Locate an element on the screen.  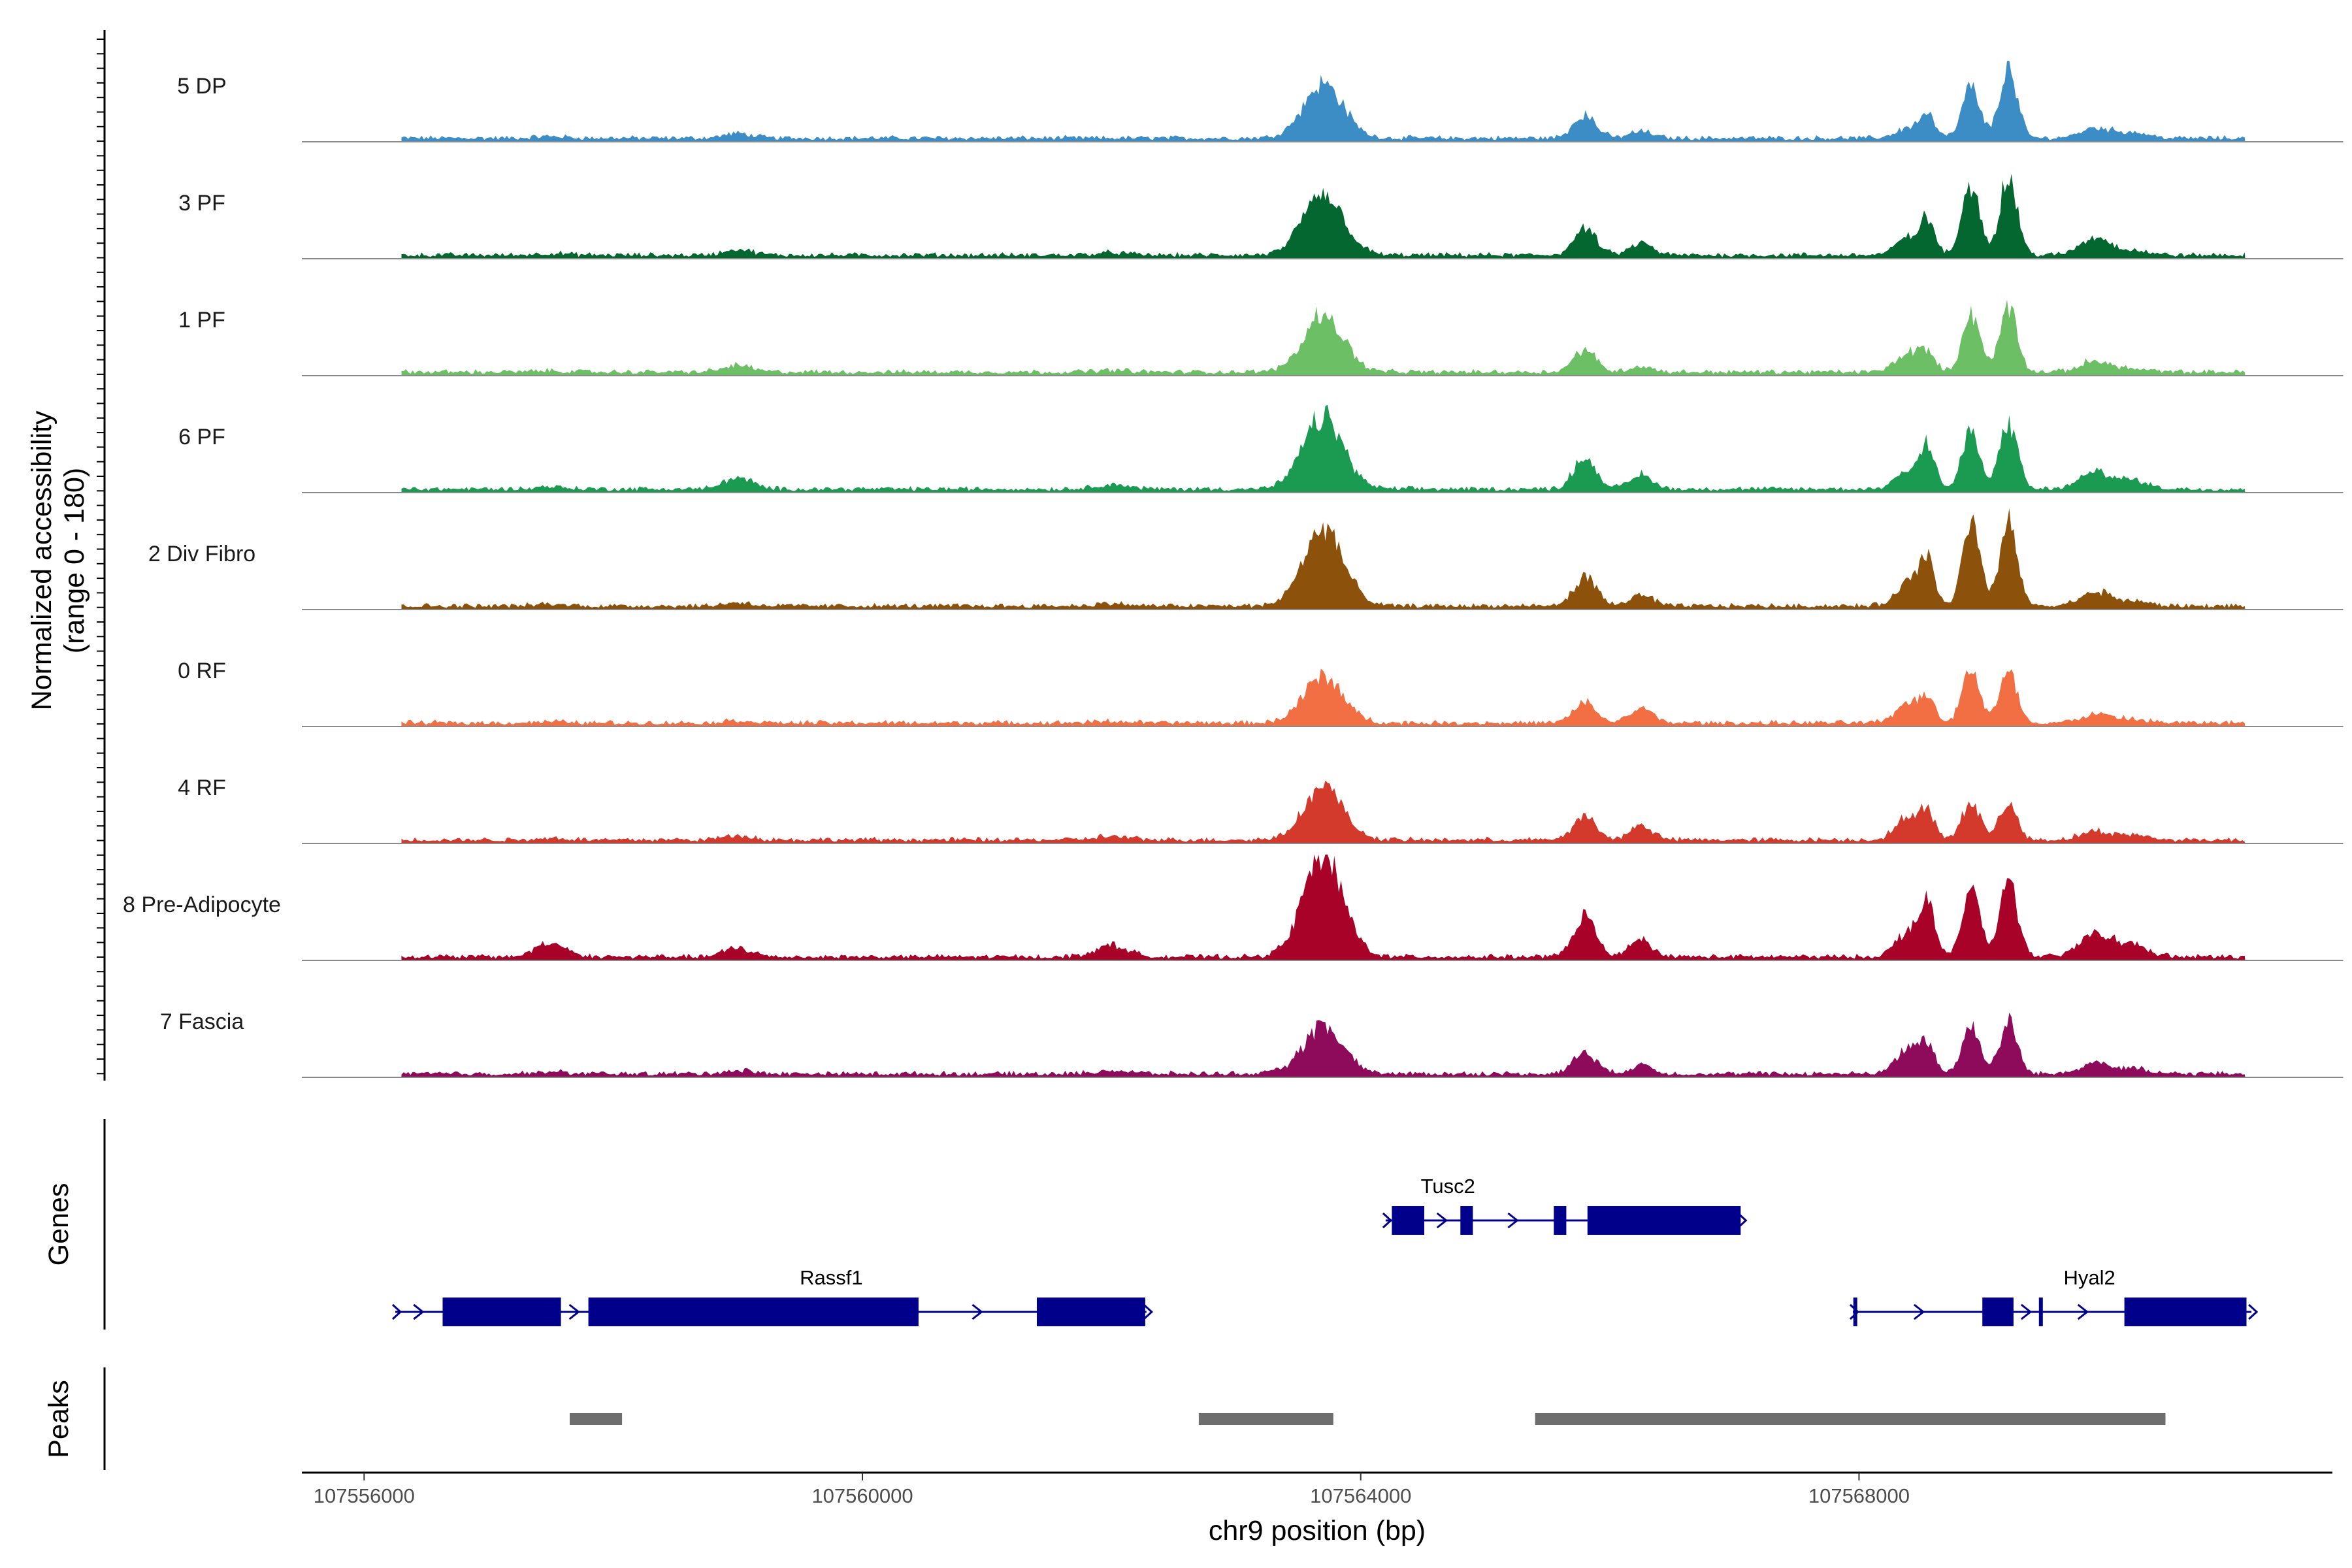
x-axis-title: chr9 position (bp) is located at coordinates (1317, 1530).